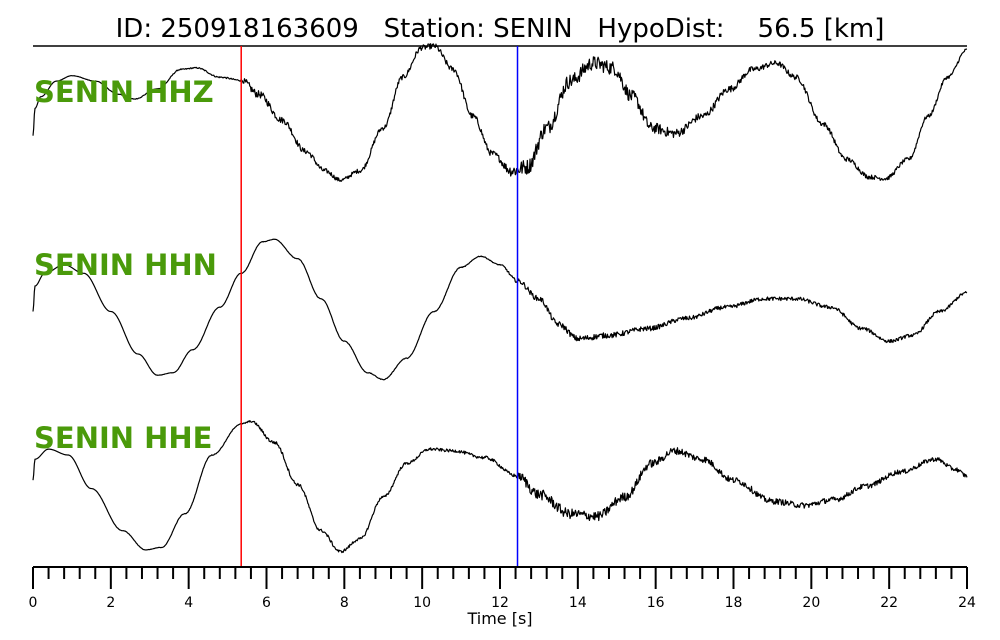 The height and width of the screenshot is (640, 1000). I want to click on x-tick-label: 10, so click(422, 603).